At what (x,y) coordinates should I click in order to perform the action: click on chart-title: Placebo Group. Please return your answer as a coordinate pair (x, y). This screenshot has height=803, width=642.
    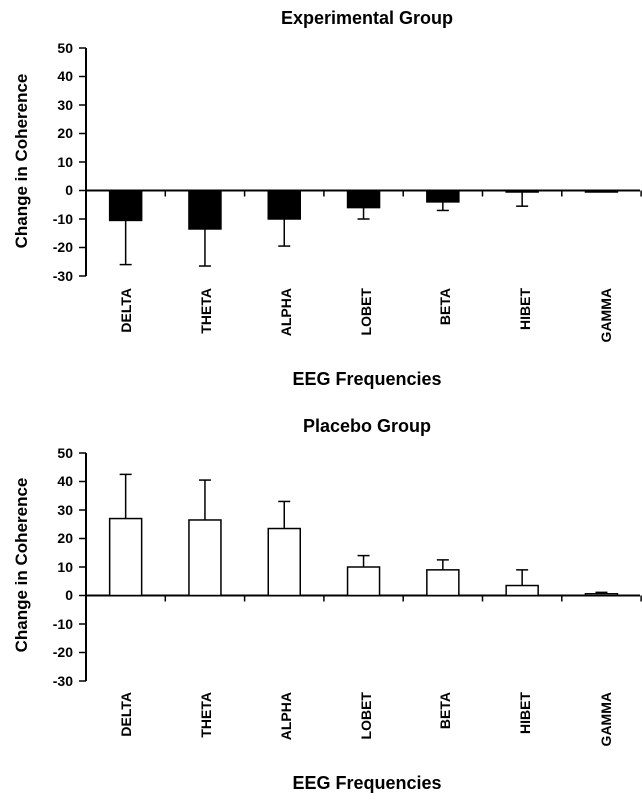
    Looking at the image, I should click on (367, 426).